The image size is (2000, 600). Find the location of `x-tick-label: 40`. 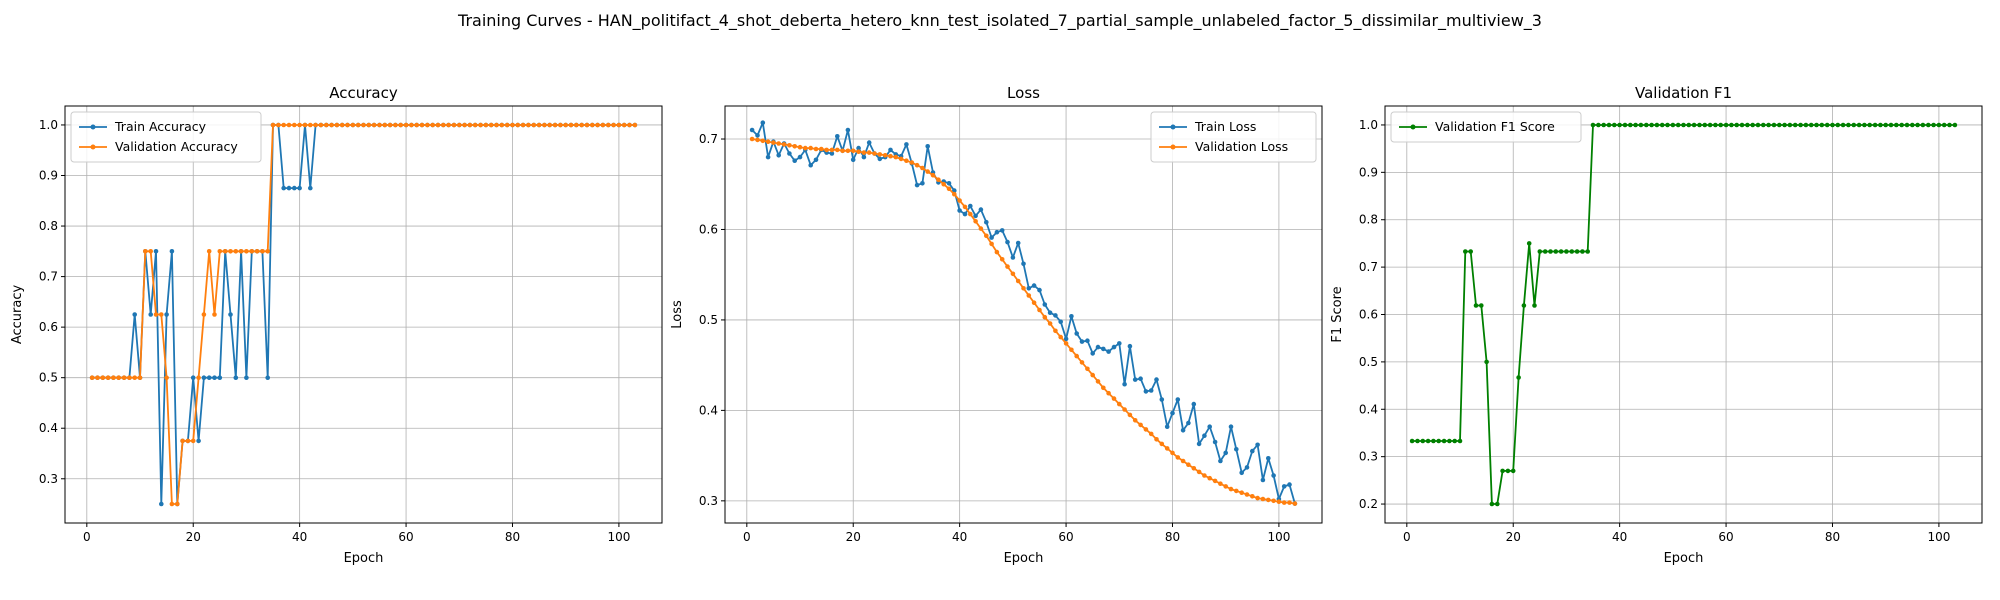

x-tick-label: 40 is located at coordinates (959, 537).